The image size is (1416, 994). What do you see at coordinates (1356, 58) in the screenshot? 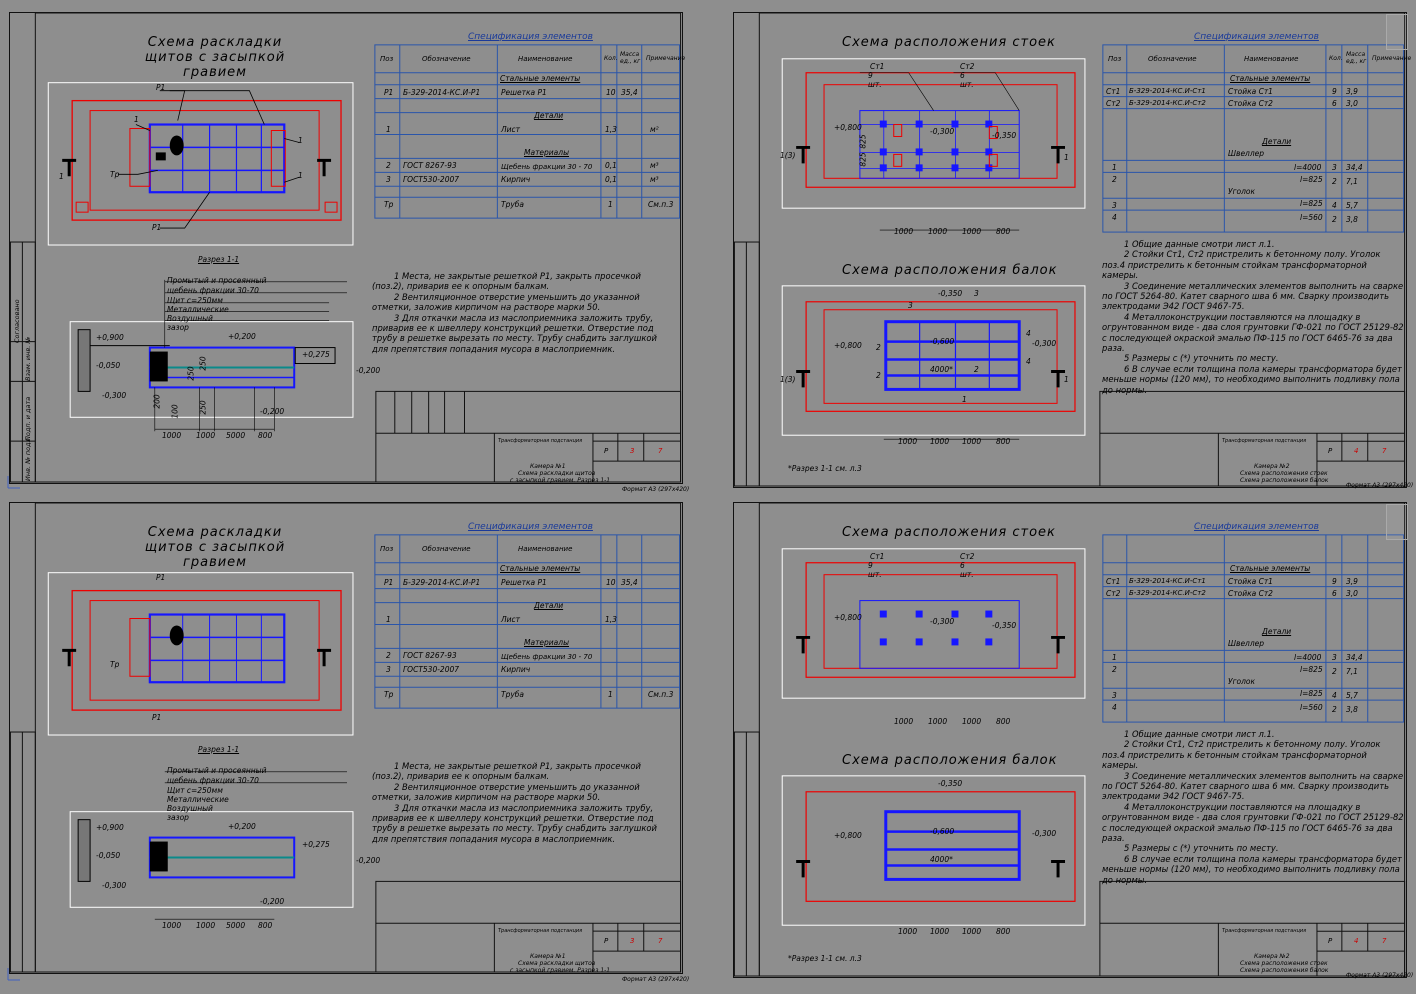
I see `spec-header: Масса ед., кг` at bounding box center [1356, 58].